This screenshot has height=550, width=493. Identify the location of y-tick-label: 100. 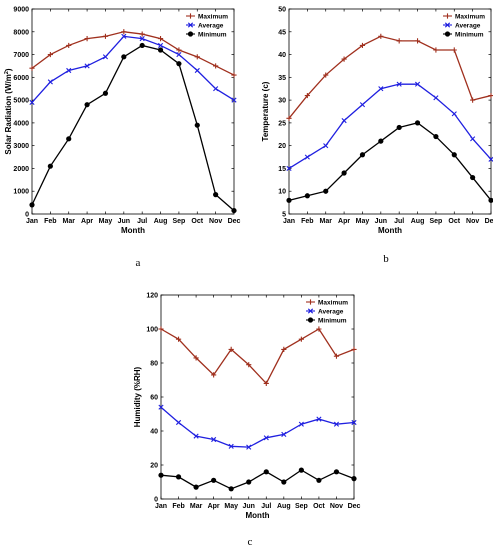
(152, 330).